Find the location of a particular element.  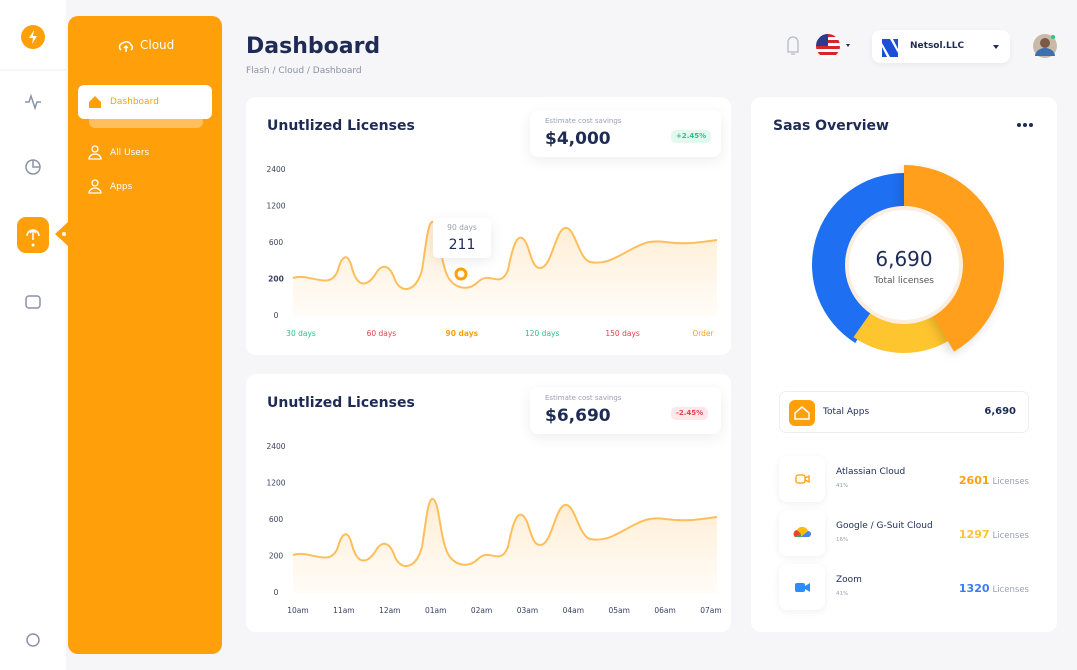

brand: Cloud is located at coordinates (157, 45).